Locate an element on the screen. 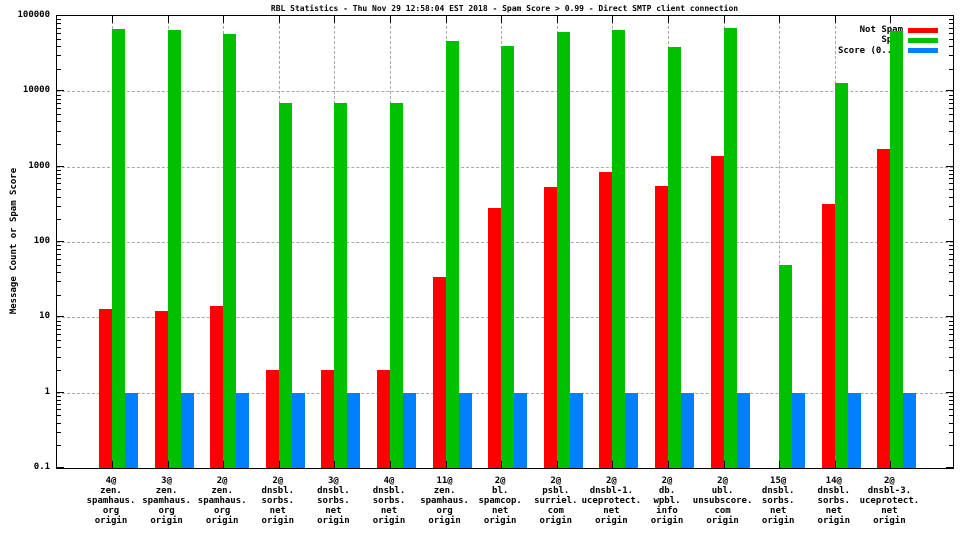 This screenshot has width=960, height=540. y-tick-label: 100000 is located at coordinates (33, 15).